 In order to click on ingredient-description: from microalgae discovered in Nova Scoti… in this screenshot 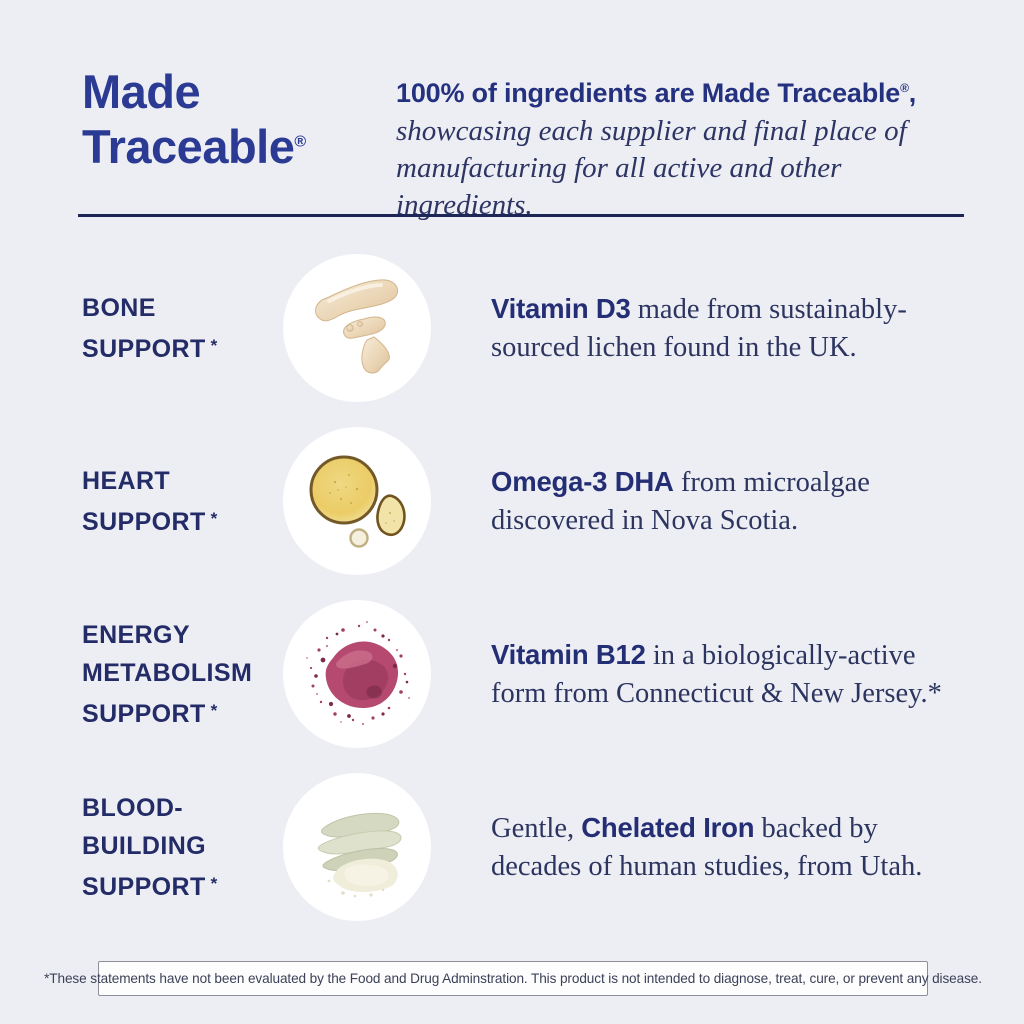, I will do `click(680, 501)`.